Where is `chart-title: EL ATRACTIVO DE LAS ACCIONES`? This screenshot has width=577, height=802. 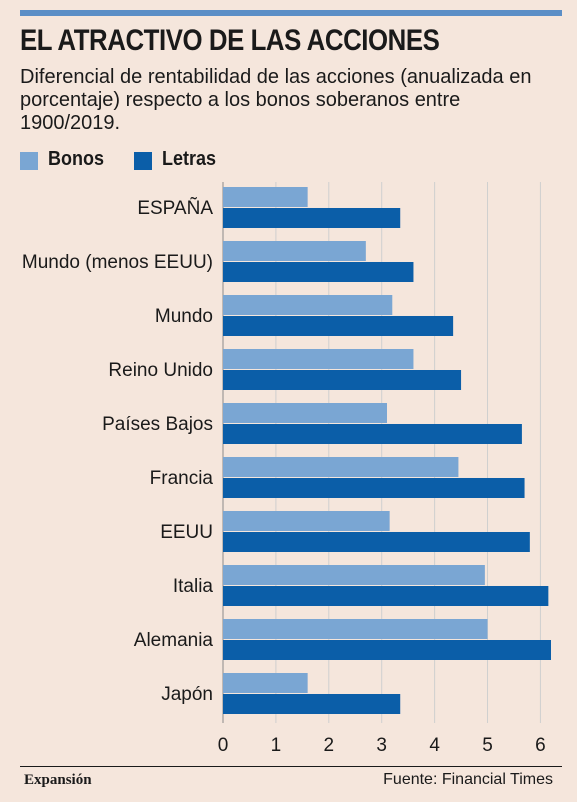
chart-title: EL ATRACTIVO DE LAS ACCIONES is located at coordinates (230, 40).